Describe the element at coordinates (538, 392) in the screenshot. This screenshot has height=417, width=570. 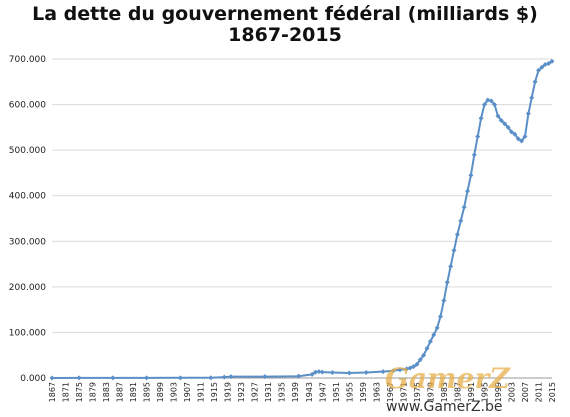
I see `x-tick-label: 2011` at that location.